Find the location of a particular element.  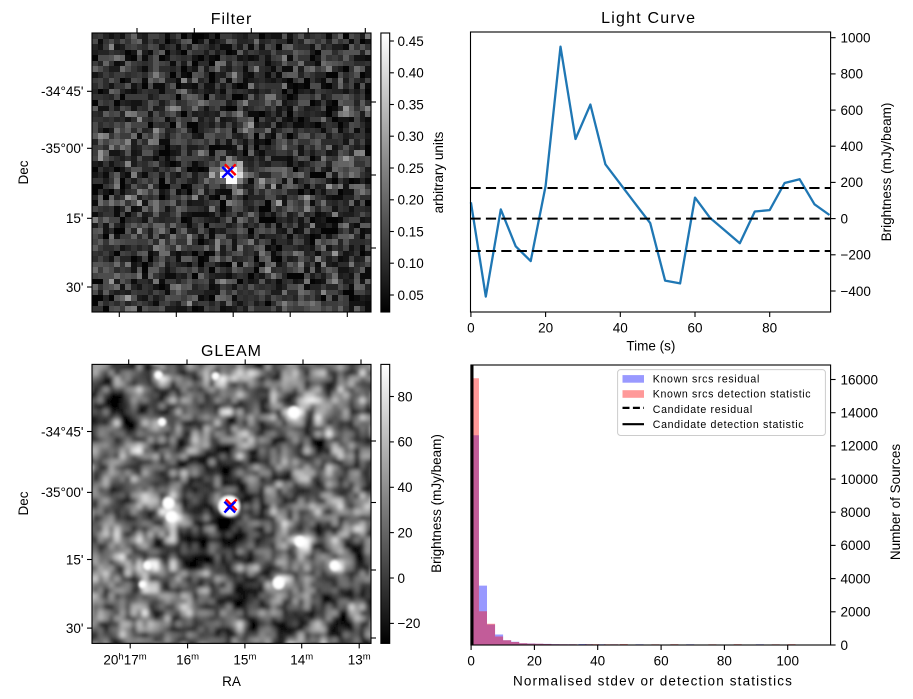

svg-text: Number of Sources is located at coordinates (895, 502).